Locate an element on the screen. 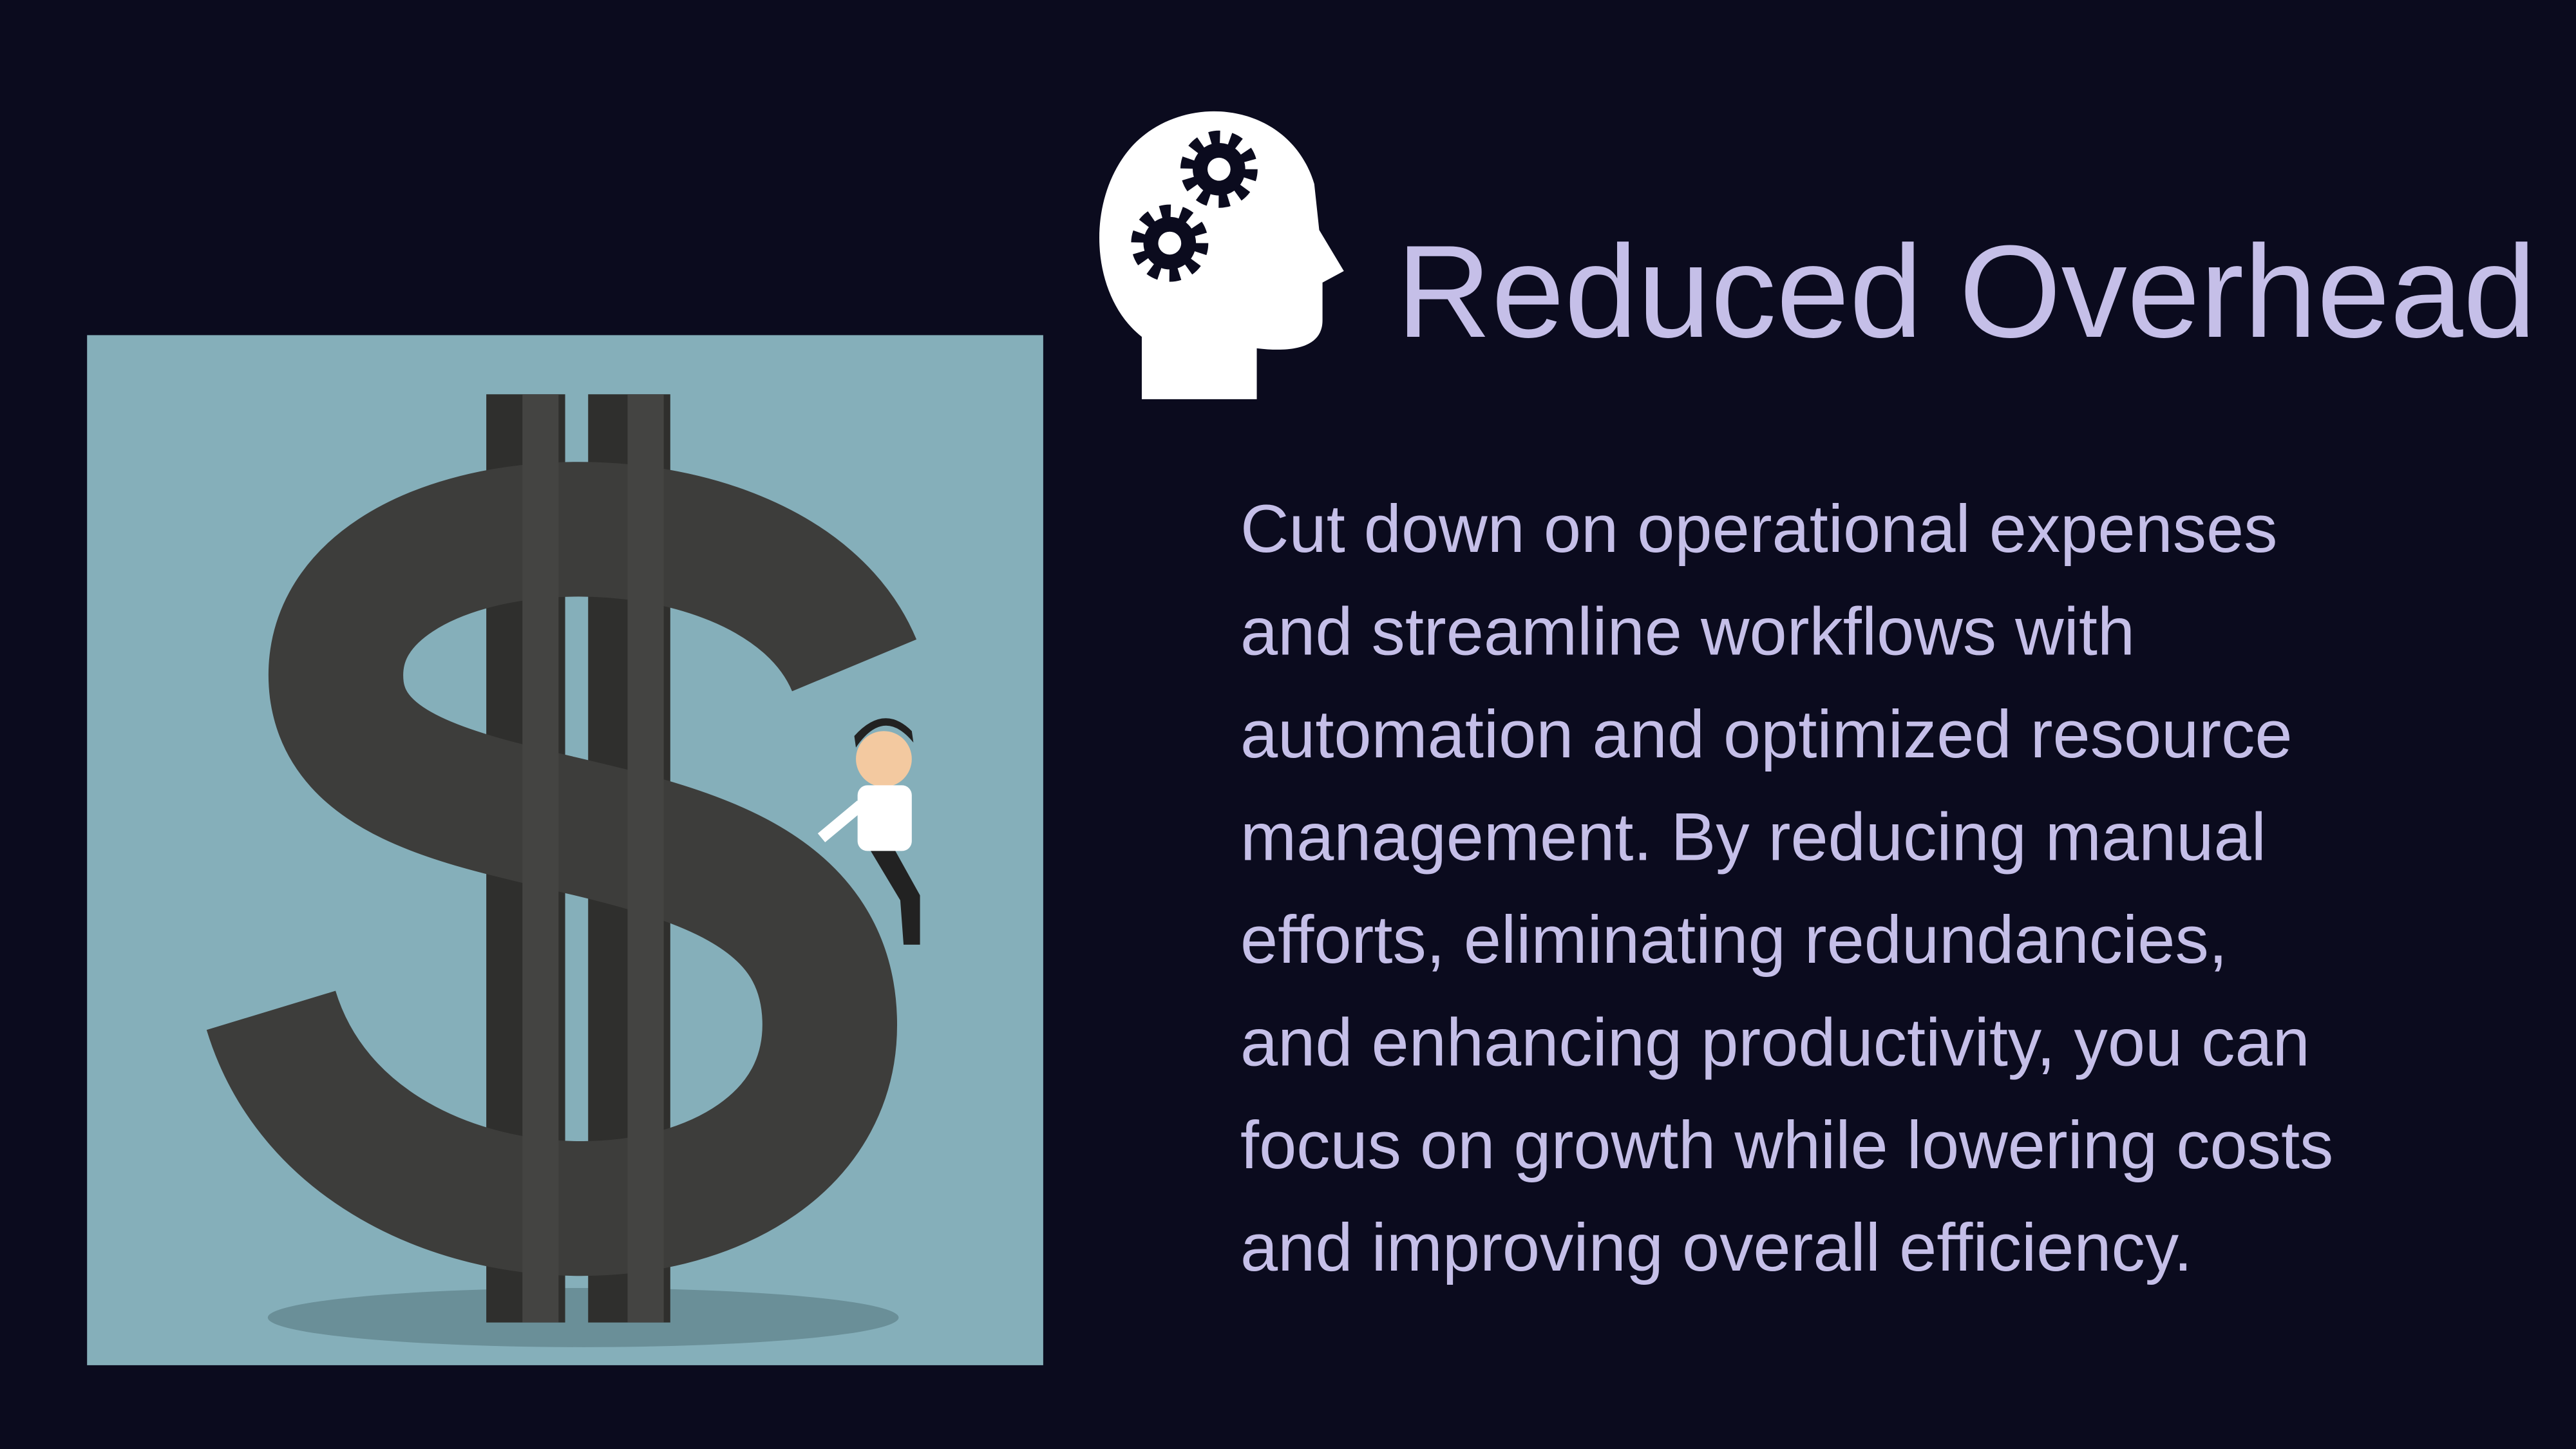 The width and height of the screenshot is (2576, 1449). body-line: management. By reducing manual is located at coordinates (1753, 837).